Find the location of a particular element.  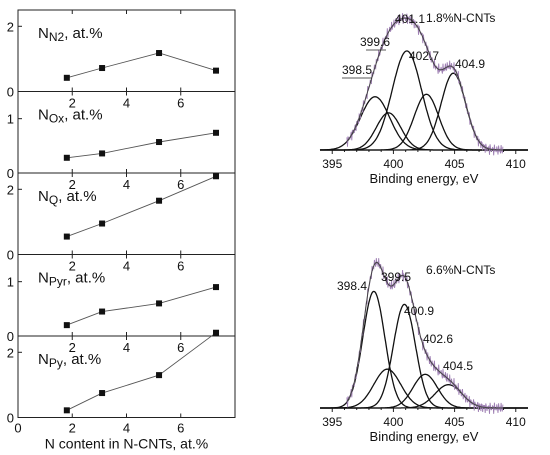

x-axis-label: Binding energy, eV is located at coordinates (424, 178).